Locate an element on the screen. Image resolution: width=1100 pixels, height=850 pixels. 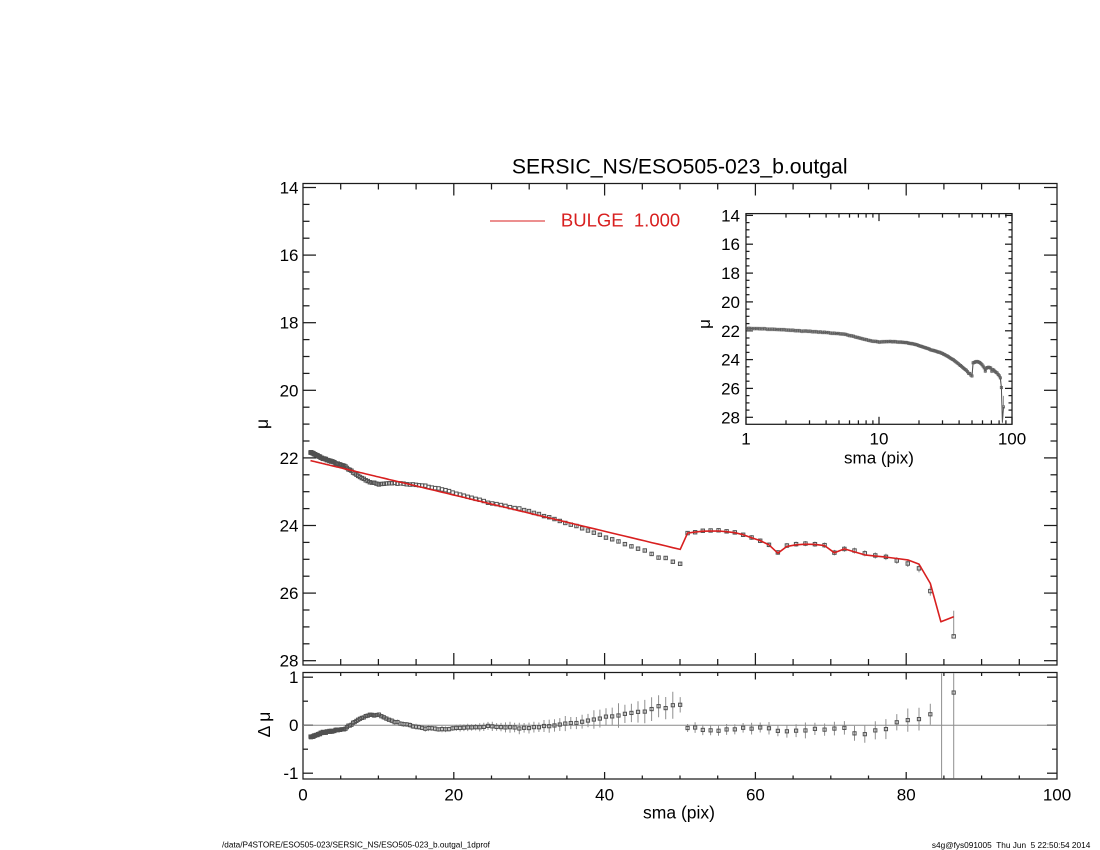
svg-text: 60 is located at coordinates (755, 794).